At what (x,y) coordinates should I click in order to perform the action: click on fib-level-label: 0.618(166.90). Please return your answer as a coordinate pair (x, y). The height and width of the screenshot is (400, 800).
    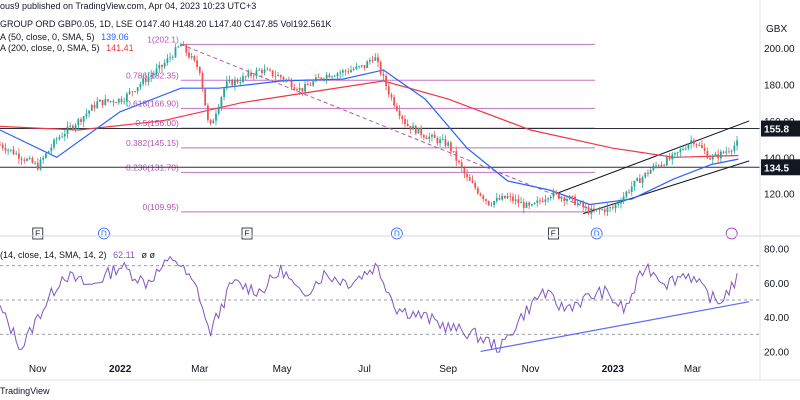
    Looking at the image, I should click on (152, 103).